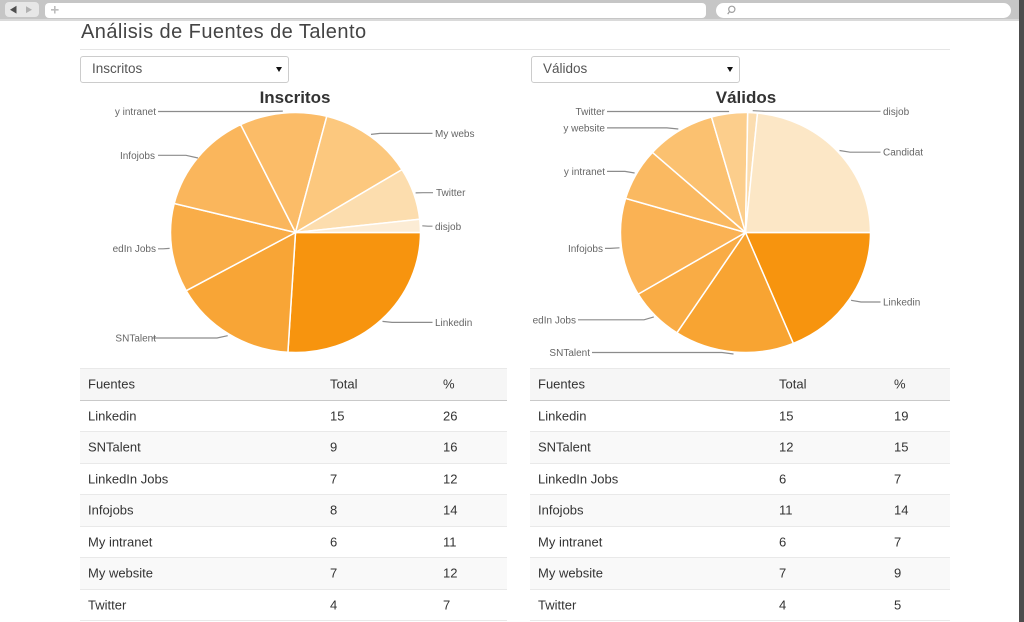 Image resolution: width=1024 pixels, height=622 pixels. What do you see at coordinates (584, 129) in the screenshot?
I see `svg-text: y website` at bounding box center [584, 129].